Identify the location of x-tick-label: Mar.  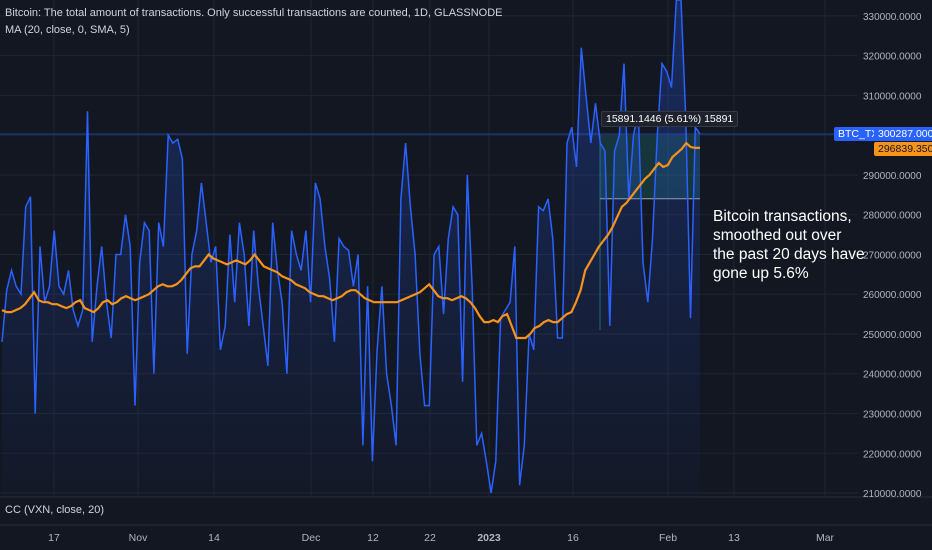
(825, 538).